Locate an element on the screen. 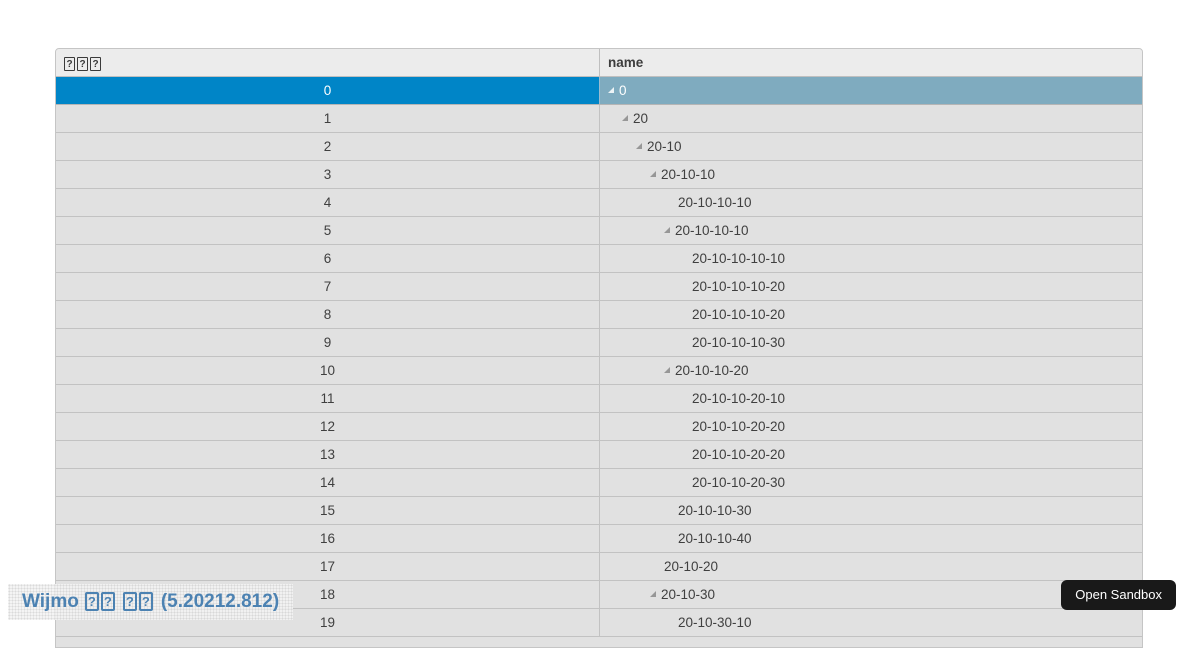 This screenshot has width=1200, height=648. table-row: 8 20-10-10-10-20 is located at coordinates (599, 315).